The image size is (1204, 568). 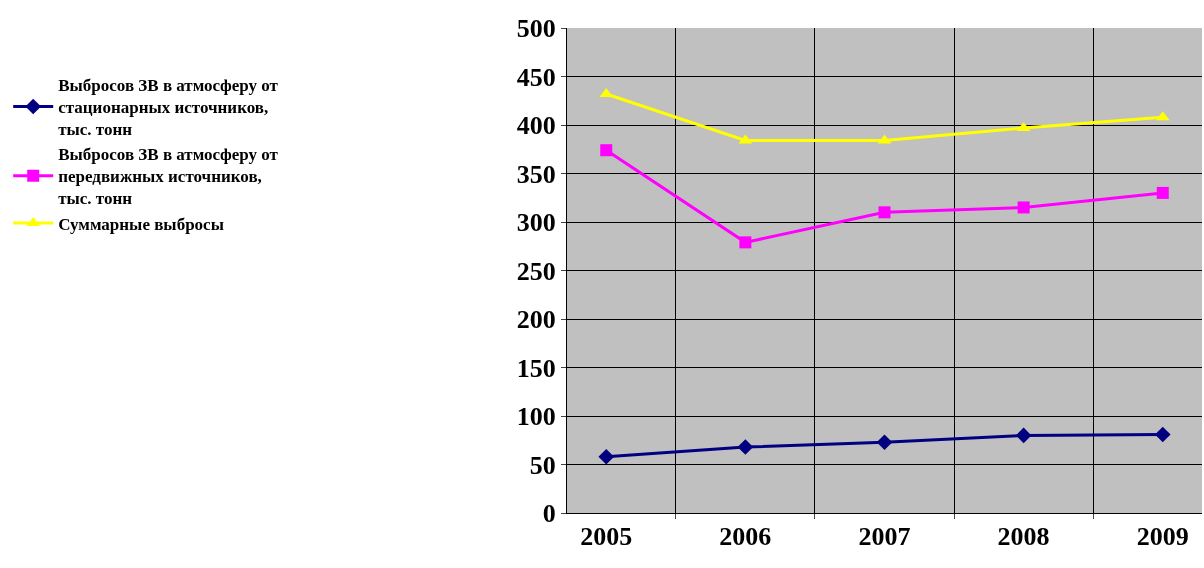 I want to click on y-tick-label: 400, so click(x=536, y=126).